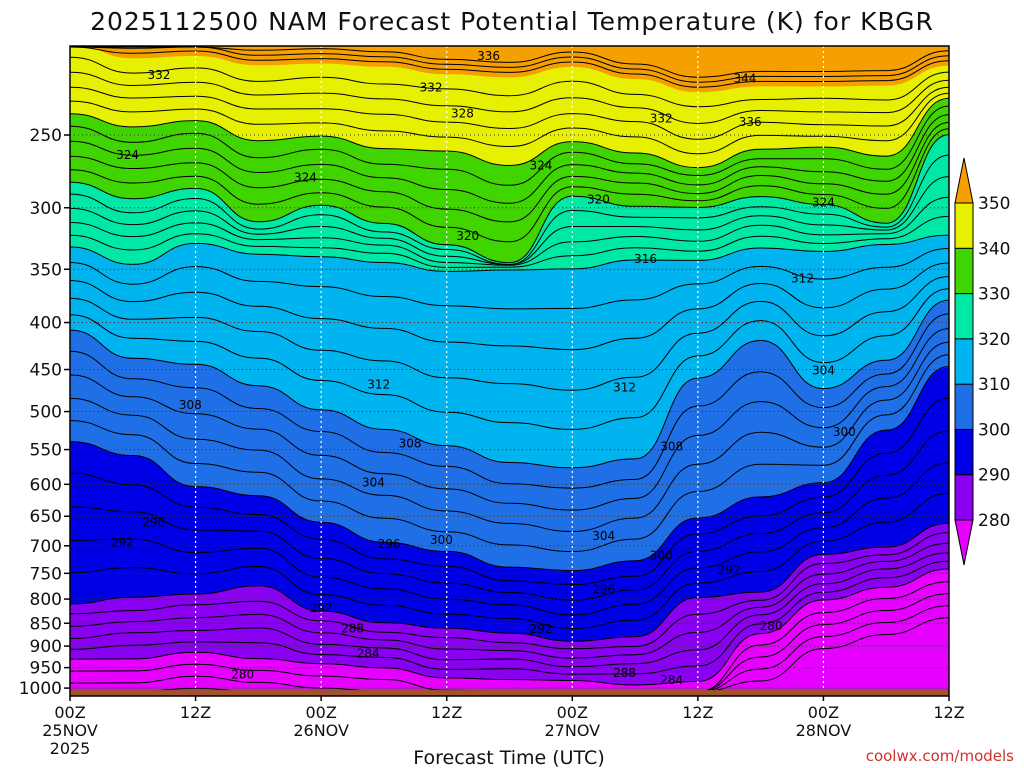 The height and width of the screenshot is (768, 1024). Describe the element at coordinates (46, 669) in the screenshot. I see `y-tick-label-950: 950` at that location.